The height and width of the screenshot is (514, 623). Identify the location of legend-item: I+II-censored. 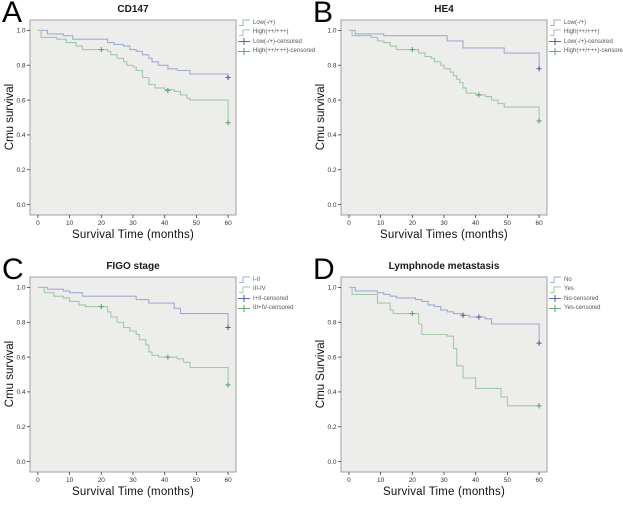
(266, 298).